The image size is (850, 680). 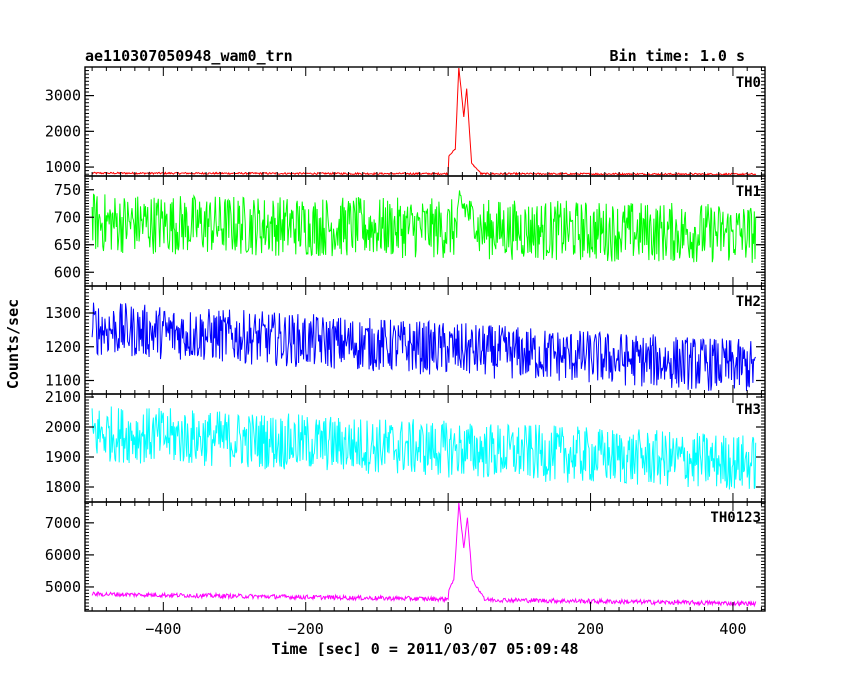 I want to click on panel-label-th3: TH3, so click(x=748, y=410).